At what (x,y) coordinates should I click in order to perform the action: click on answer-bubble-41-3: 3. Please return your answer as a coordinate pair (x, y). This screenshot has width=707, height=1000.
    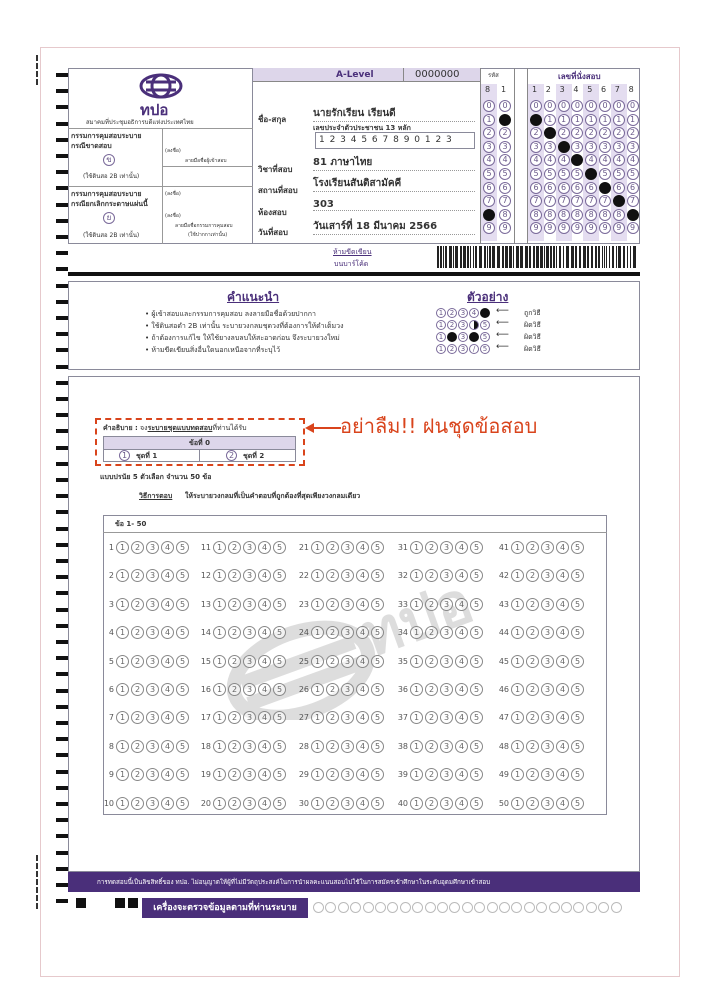
    Looking at the image, I should click on (547, 547).